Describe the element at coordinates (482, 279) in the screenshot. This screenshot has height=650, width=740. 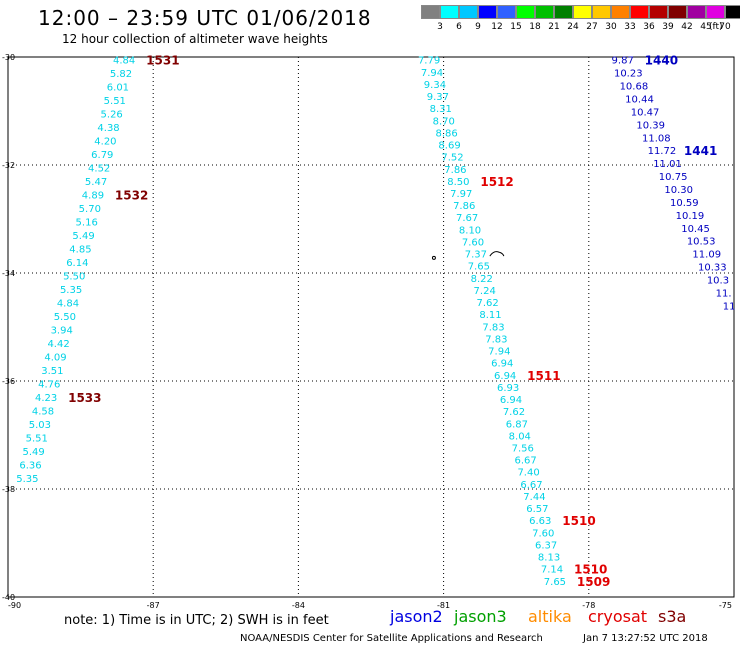
I see `wave-height-value: 8.22` at that location.